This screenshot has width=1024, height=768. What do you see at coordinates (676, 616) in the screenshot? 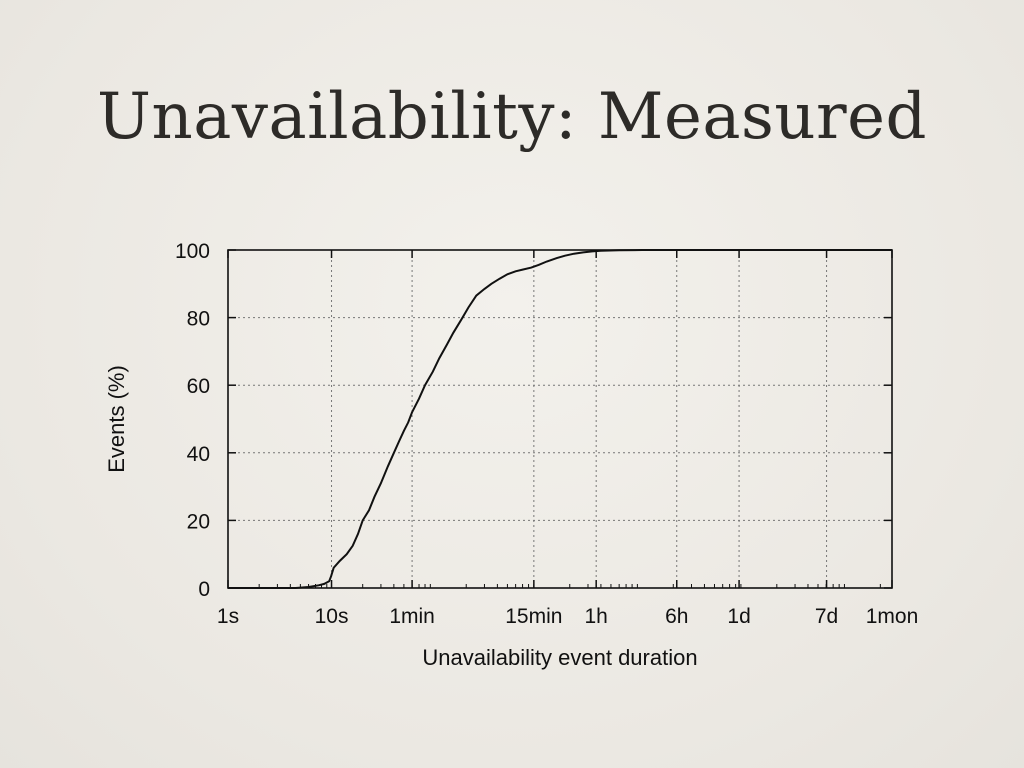
I see `x-tick-label: 6h` at bounding box center [676, 616].